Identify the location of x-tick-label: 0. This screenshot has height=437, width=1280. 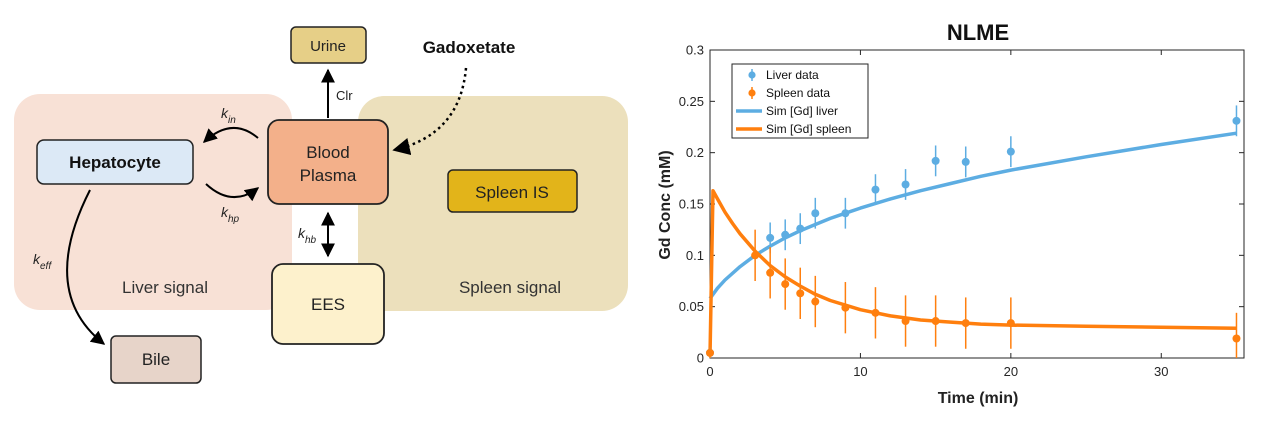
(709, 371).